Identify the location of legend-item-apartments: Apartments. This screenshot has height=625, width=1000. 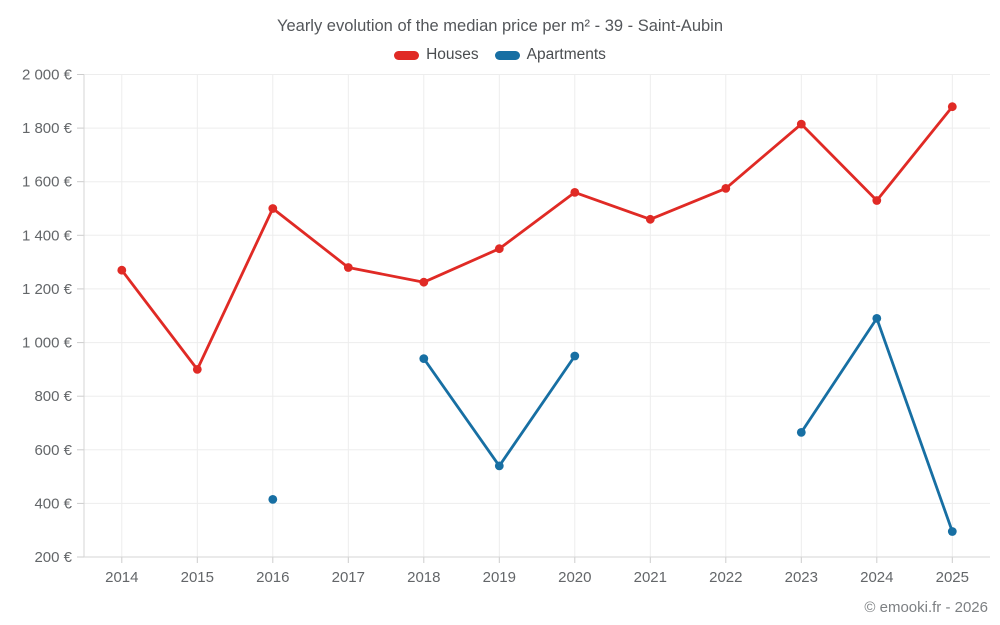
(550, 55).